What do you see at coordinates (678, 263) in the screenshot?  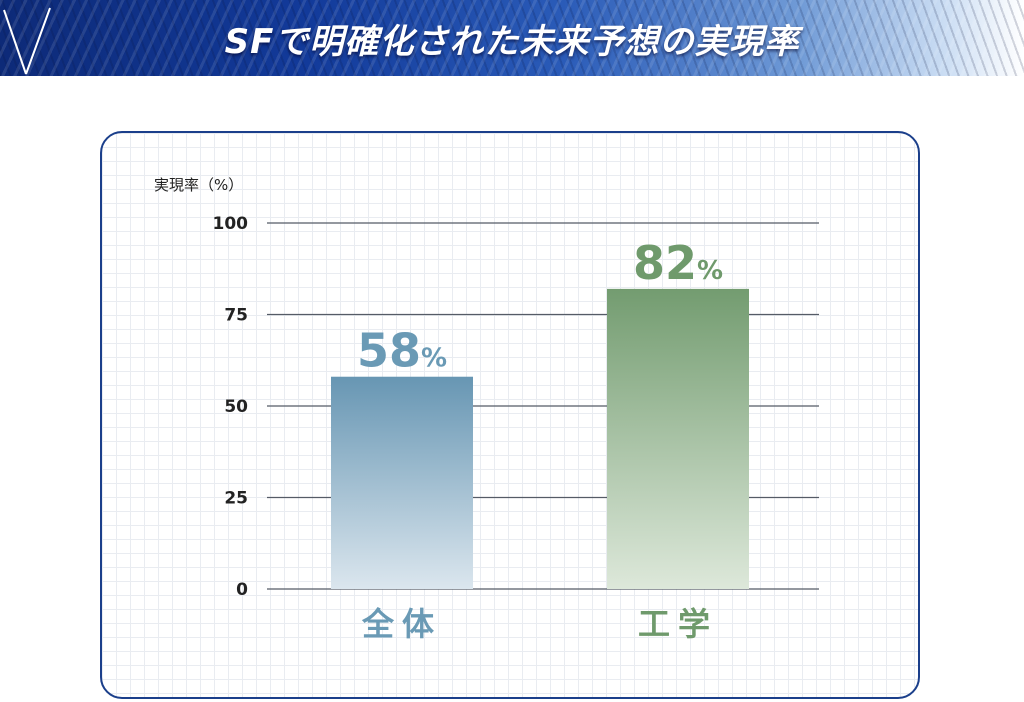 I see `bar-value-label: 82%` at bounding box center [678, 263].